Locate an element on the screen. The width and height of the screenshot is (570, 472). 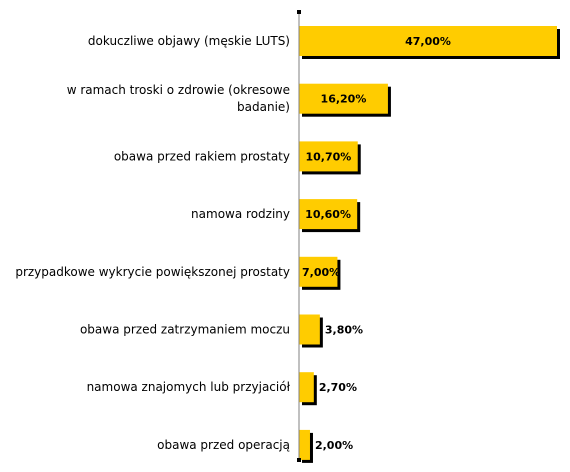
value-label: 47,00% is located at coordinates (428, 41).